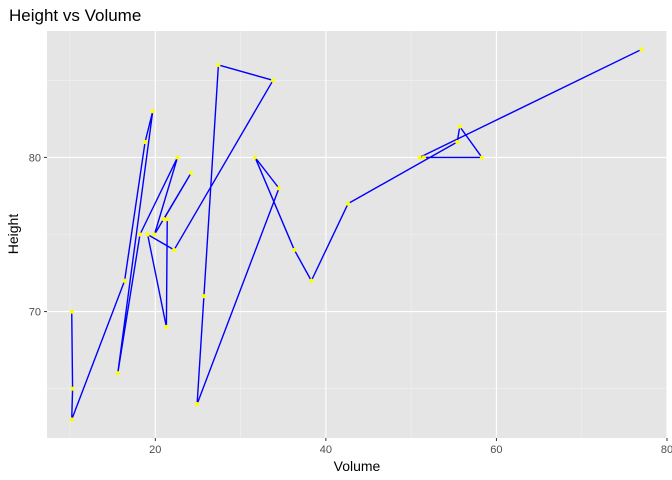 The image size is (672, 480). What do you see at coordinates (496, 450) in the screenshot?
I see `x-tick-label: 60` at bounding box center [496, 450].